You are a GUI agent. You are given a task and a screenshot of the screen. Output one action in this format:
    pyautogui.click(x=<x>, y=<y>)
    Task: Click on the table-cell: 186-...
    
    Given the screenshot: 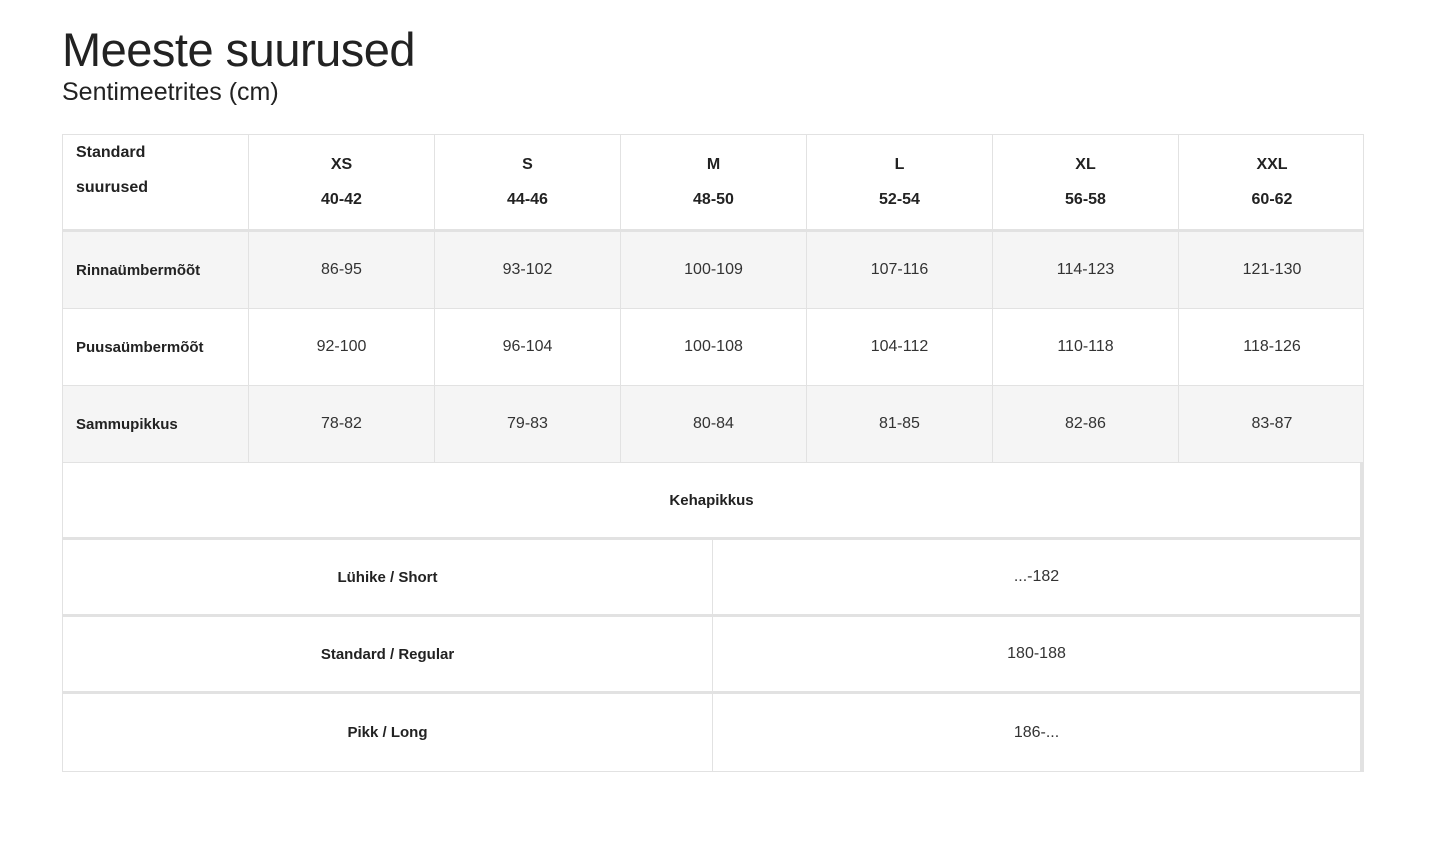 What is the action you would take?
    pyautogui.click(x=1036, y=732)
    